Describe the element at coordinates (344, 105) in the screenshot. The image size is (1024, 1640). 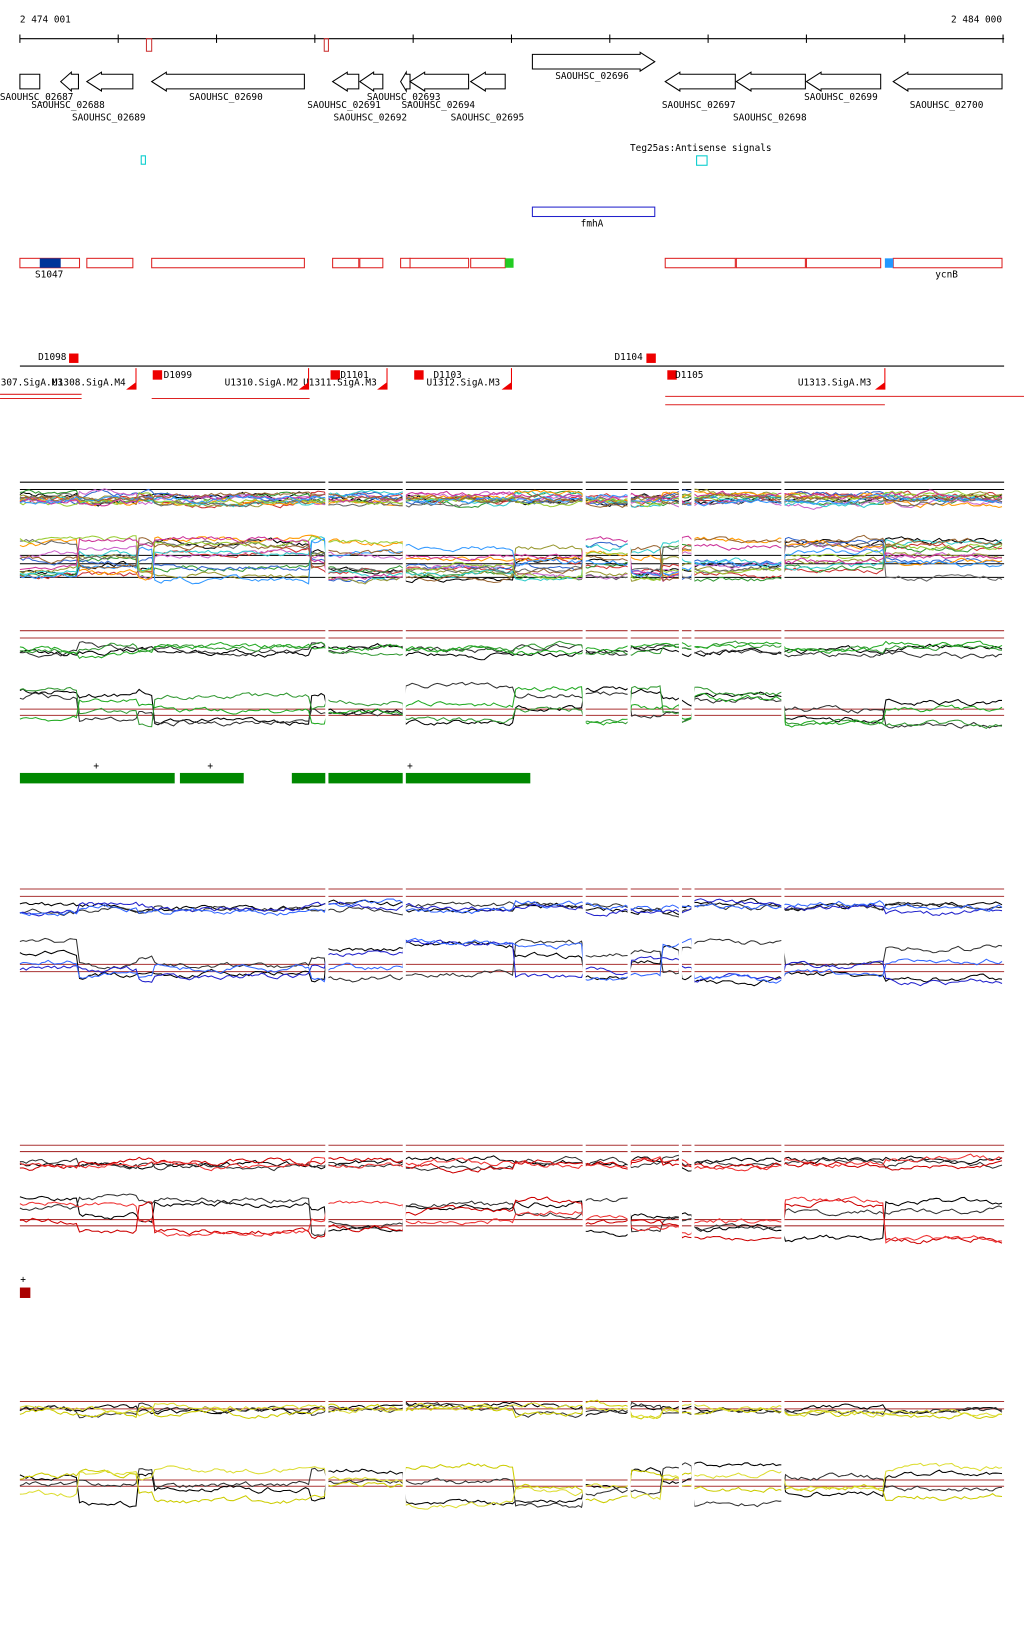
I see `gene-label: SAOUHSC_02691` at that location.